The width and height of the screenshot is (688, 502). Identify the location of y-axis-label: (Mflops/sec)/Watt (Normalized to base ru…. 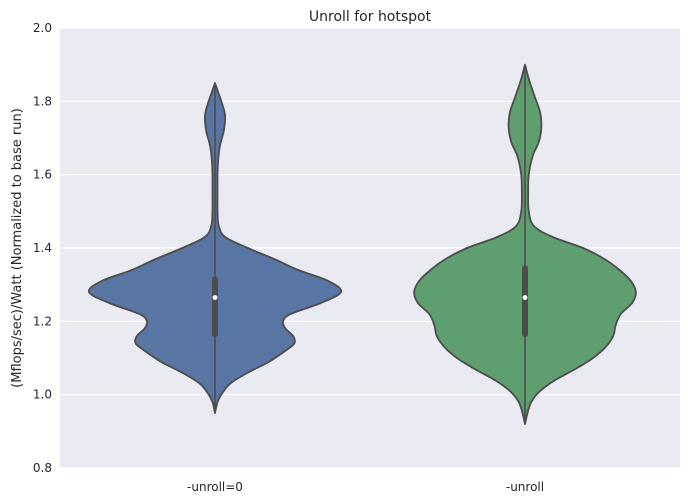
(17, 248).